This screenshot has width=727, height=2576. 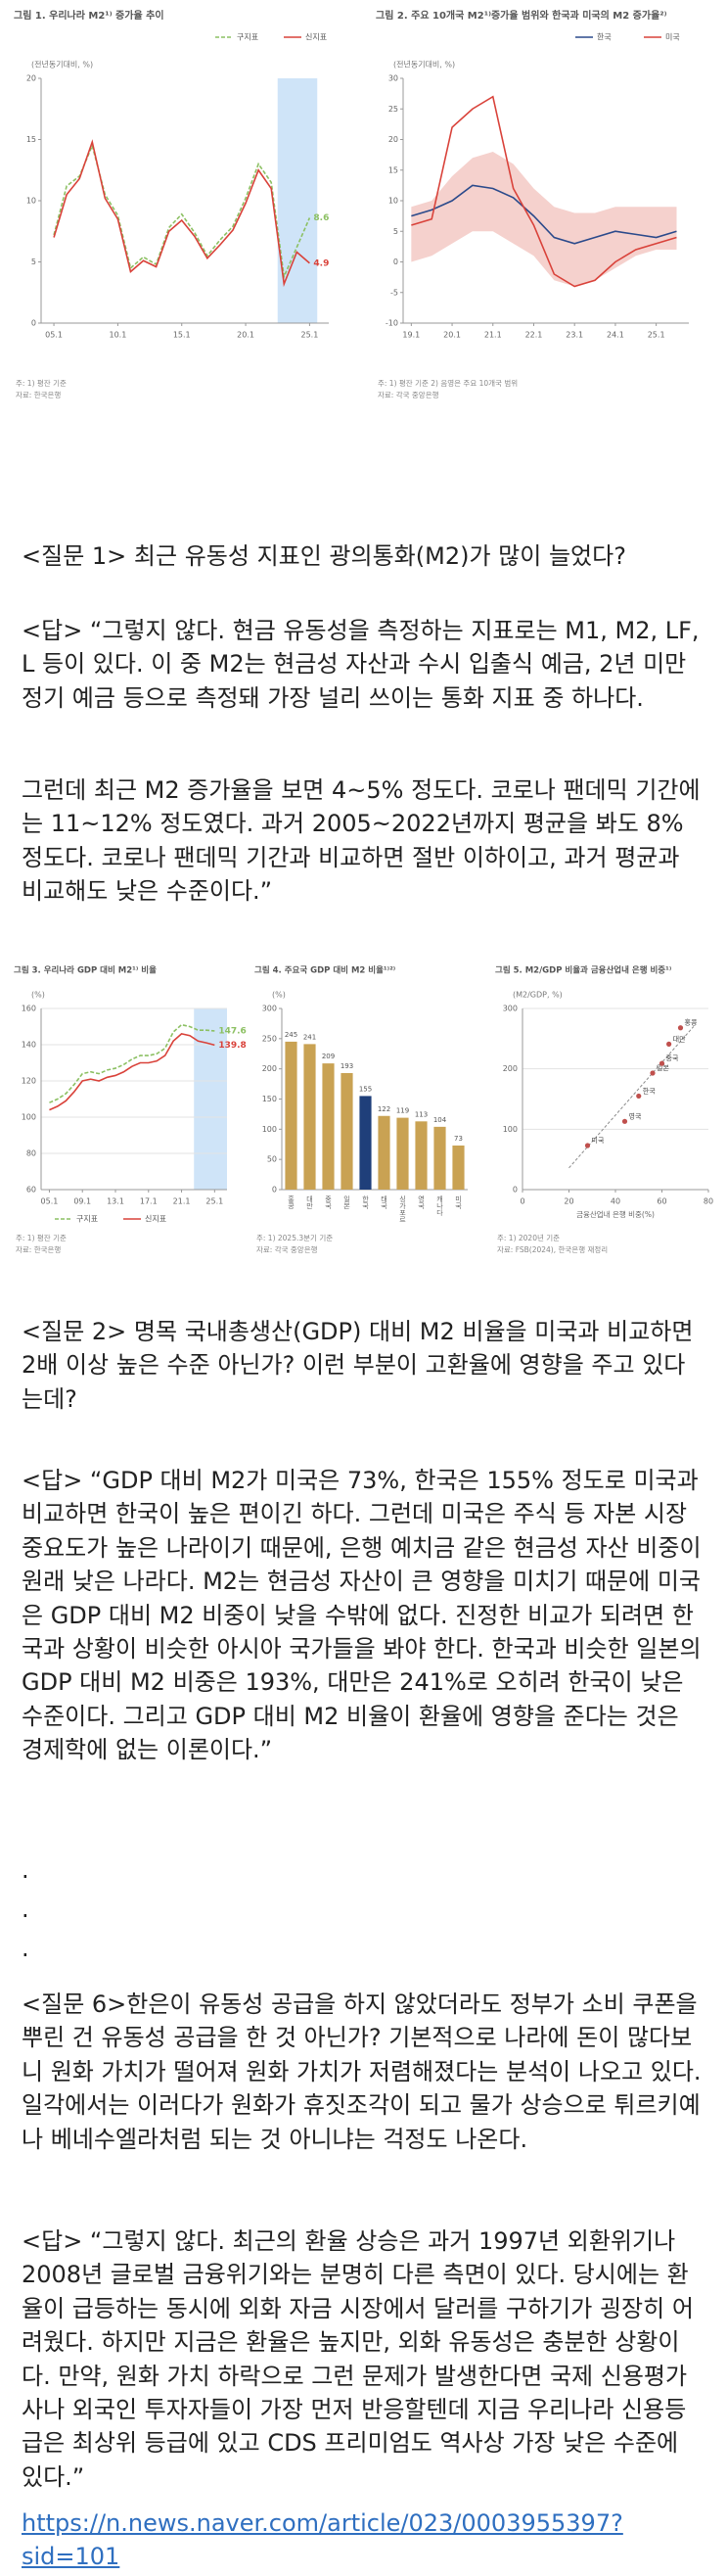 I want to click on bar-value-label: 104, so click(x=440, y=1120).